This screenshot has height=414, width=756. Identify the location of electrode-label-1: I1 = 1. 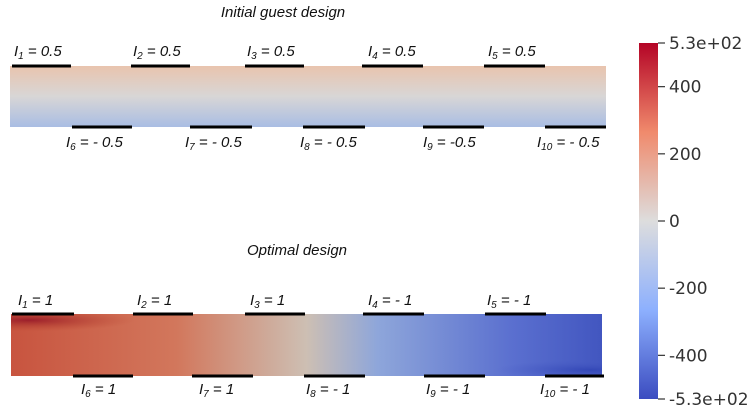
(35, 301).